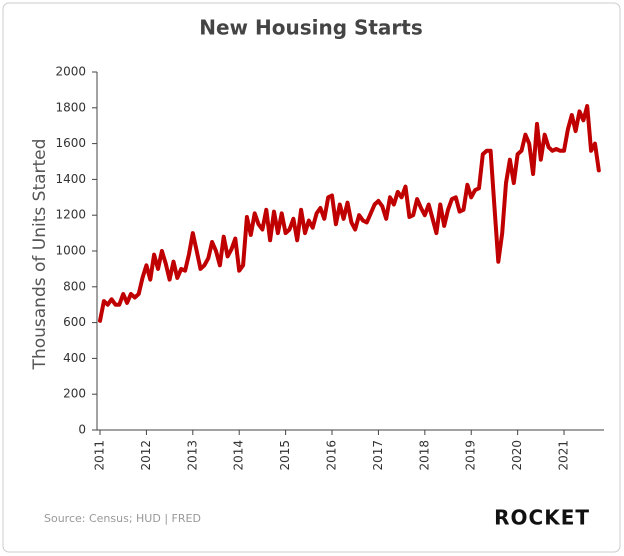 This screenshot has height=556, width=624. What do you see at coordinates (70, 72) in the screenshot?
I see `y-tick-label: 2000` at bounding box center [70, 72].